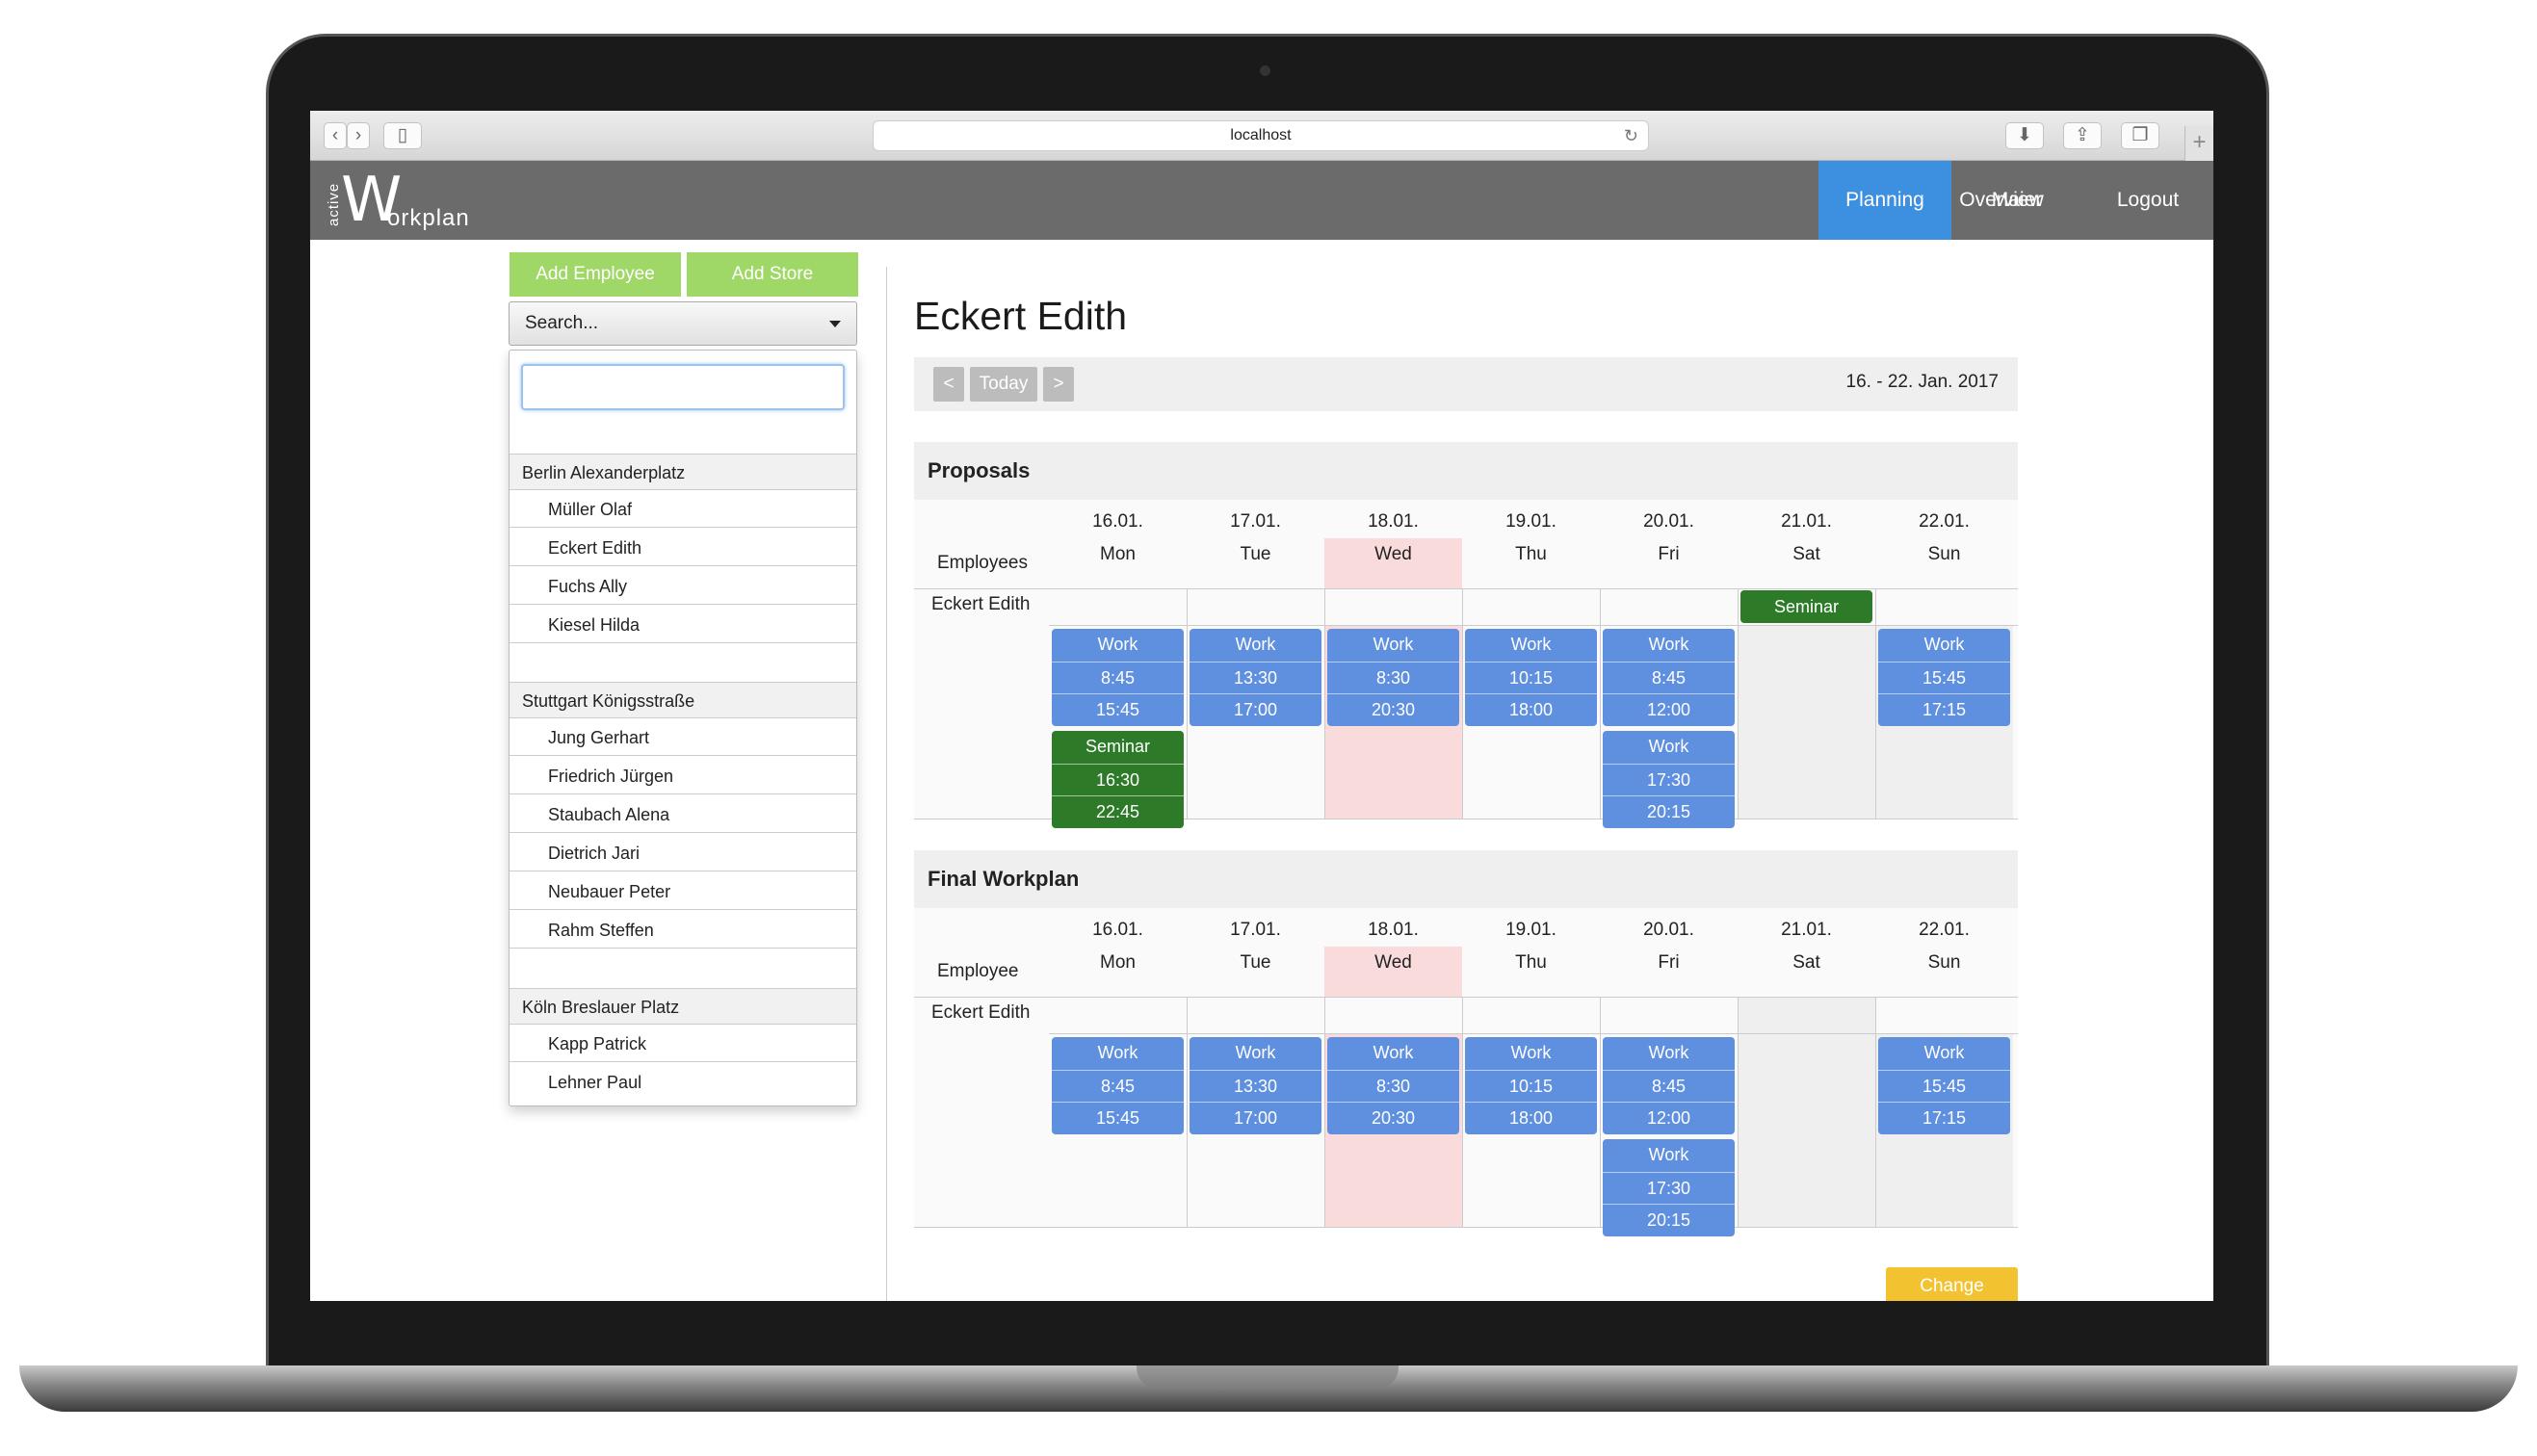 This screenshot has height=1456, width=2537. I want to click on share-icon: ⇪, so click(2082, 135).